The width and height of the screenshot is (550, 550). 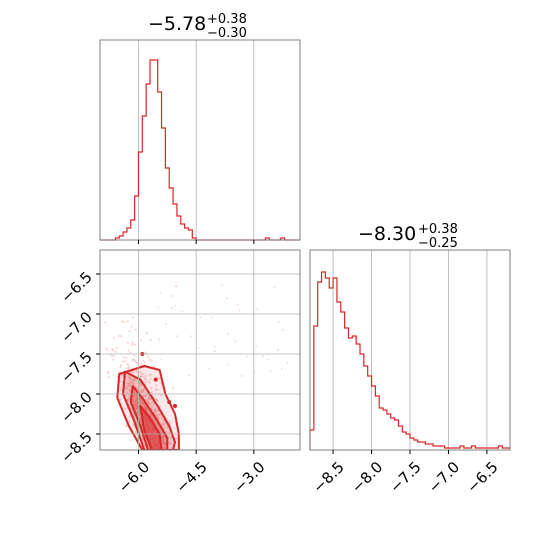 What do you see at coordinates (200, 350) in the screenshot?
I see `joint-gridlines` at bounding box center [200, 350].